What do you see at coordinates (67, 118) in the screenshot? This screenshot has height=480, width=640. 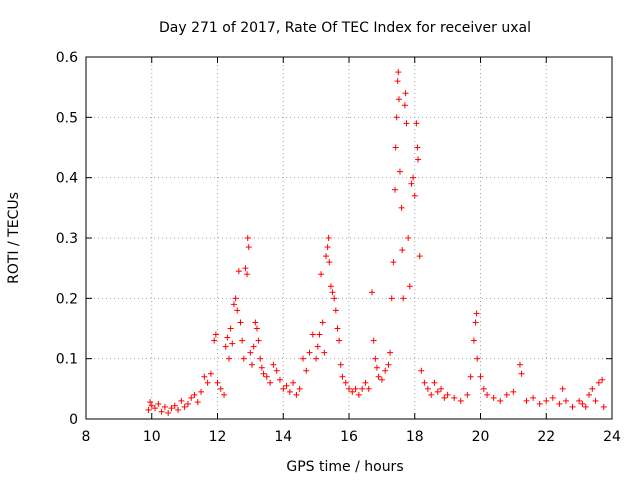 I see `y-tick-label: 0.5` at bounding box center [67, 118].